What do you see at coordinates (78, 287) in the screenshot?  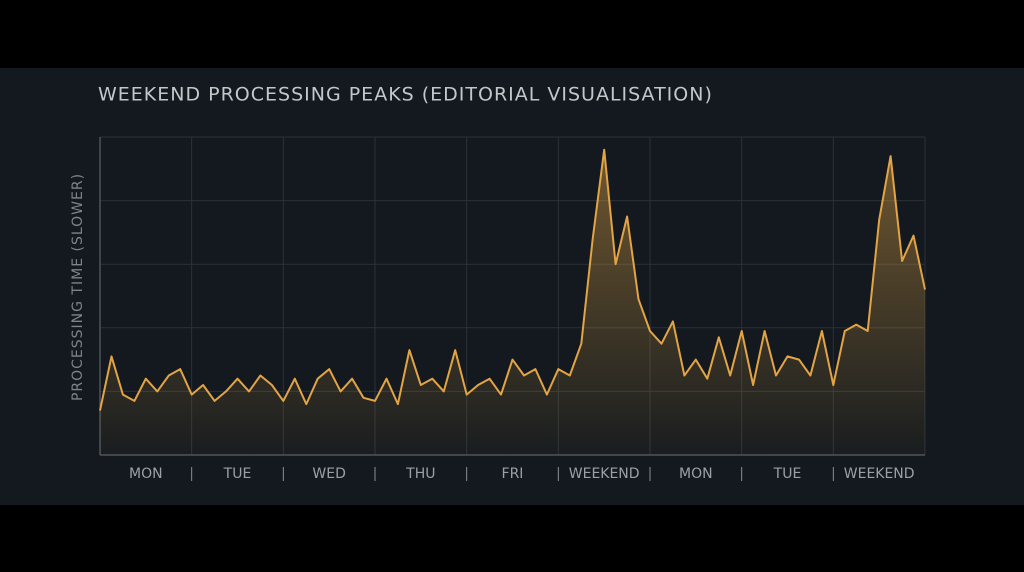 I see `y-axis-label: PROCESSING TIME (SLOWER)` at bounding box center [78, 287].